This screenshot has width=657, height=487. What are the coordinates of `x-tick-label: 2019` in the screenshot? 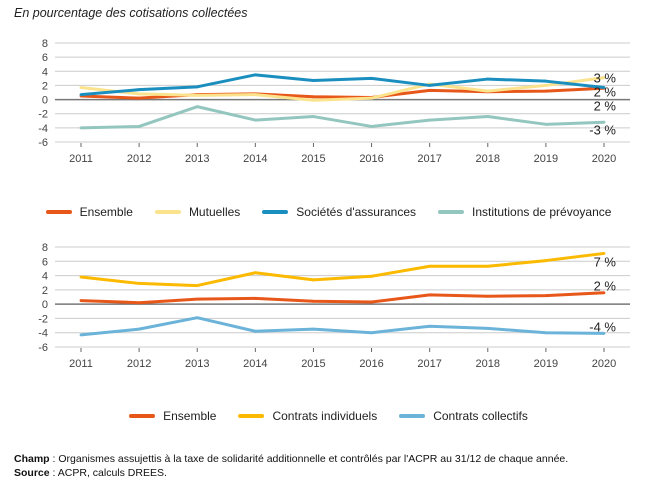 It's located at (546, 159).